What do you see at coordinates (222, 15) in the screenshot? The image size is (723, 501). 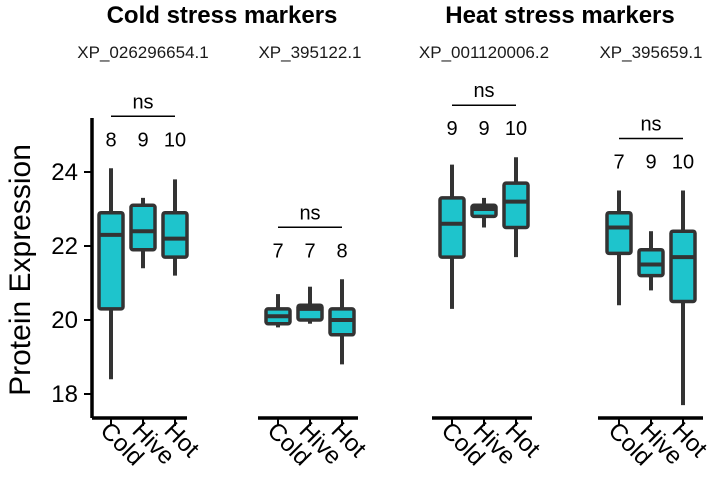 I see `group-title-cold: Cold stress markers` at bounding box center [222, 15].